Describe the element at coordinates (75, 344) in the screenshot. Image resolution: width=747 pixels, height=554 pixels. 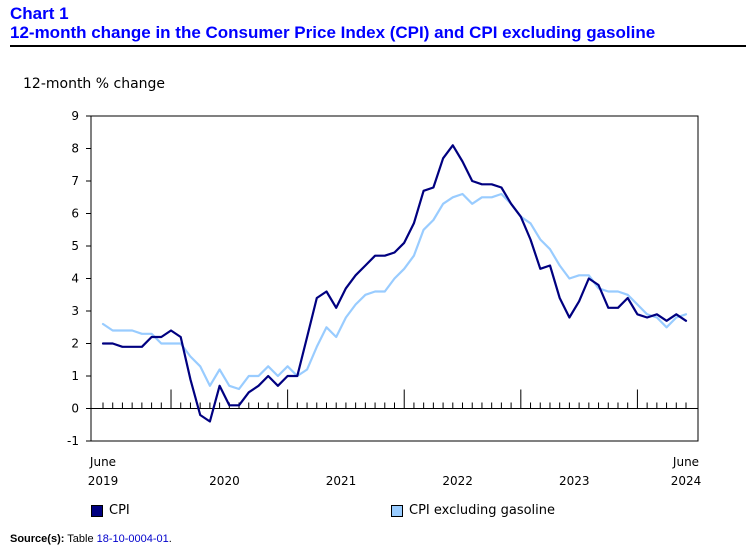
I see `y-tick-label: 2` at that location.